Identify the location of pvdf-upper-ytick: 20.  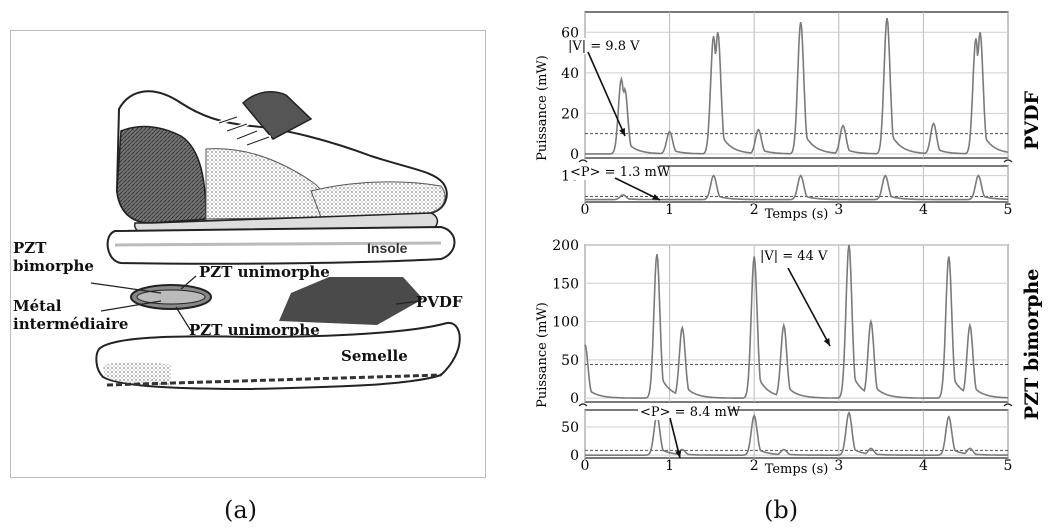
(570, 114).